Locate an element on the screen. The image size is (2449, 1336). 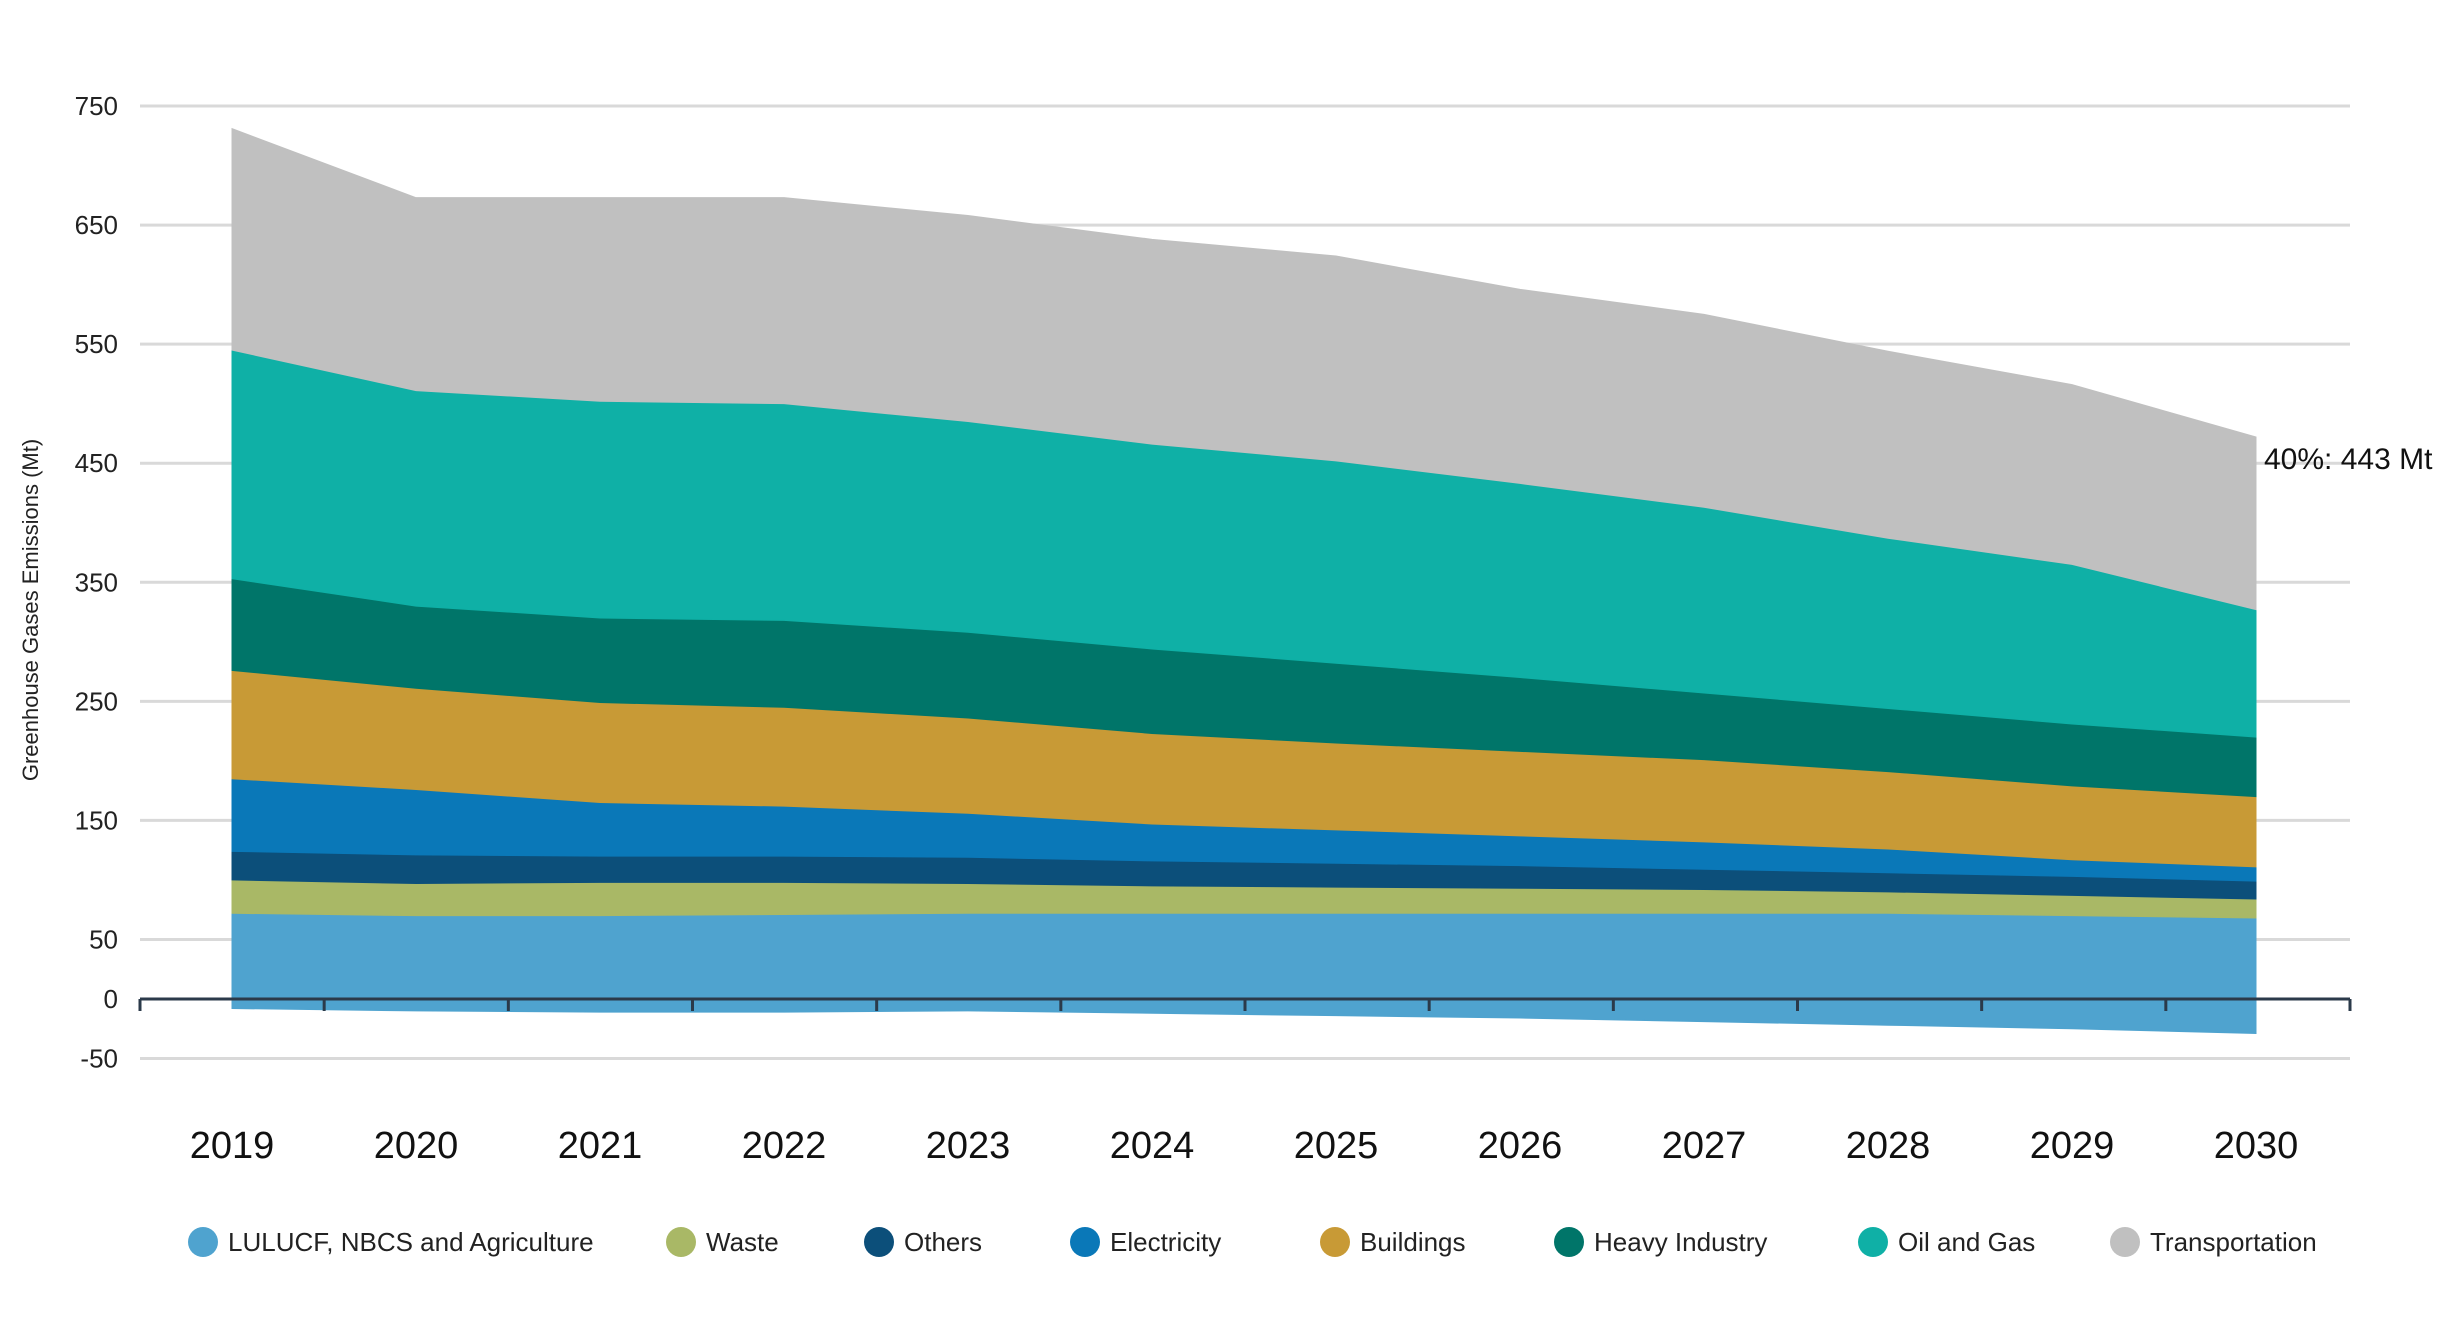
legend-item: Waste is located at coordinates (722, 1242).